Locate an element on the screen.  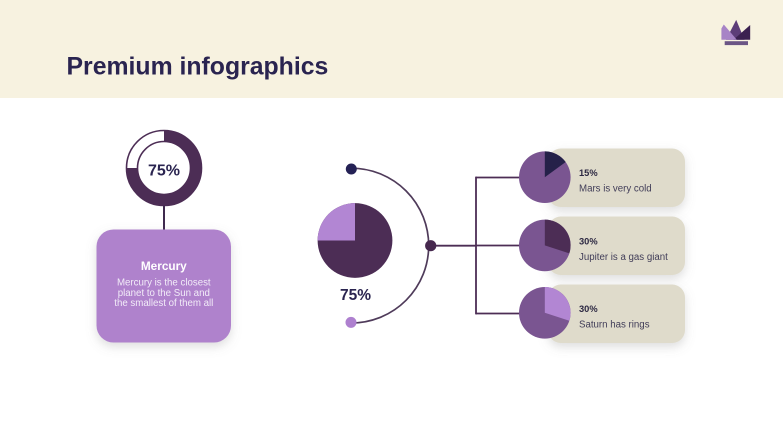
svg-text: planet to the Sun and is located at coordinates (164, 293).